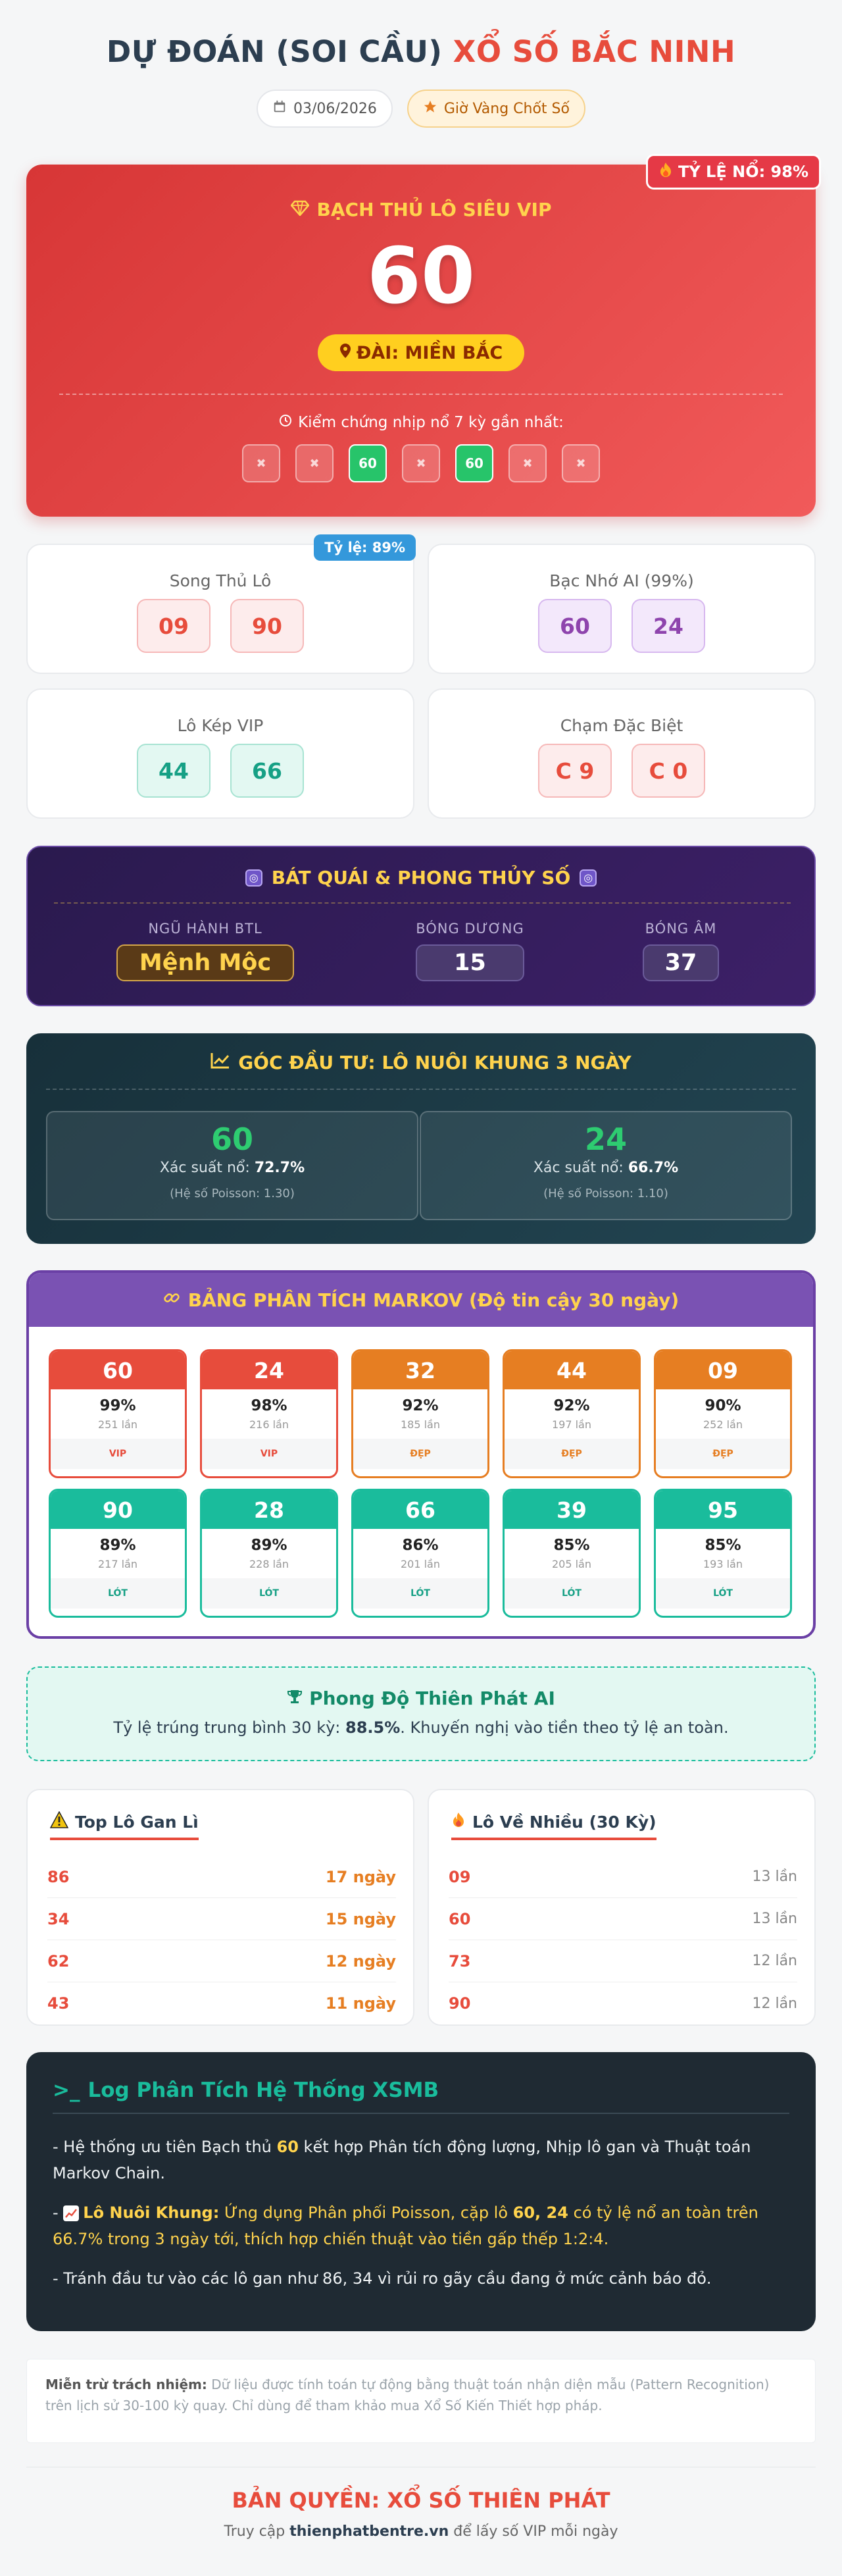 The image size is (842, 2576). I want to click on disclaimer-label: Miễn trừ trách nhiệm:, so click(126, 2384).